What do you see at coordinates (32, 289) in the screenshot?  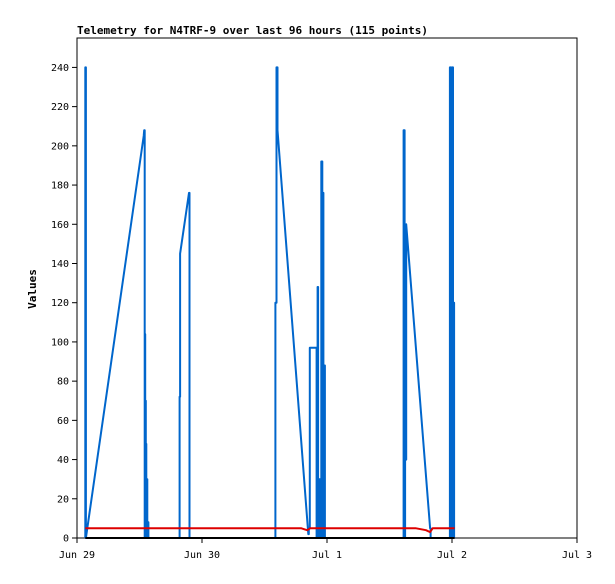 I see `y-axis-label: Values` at bounding box center [32, 289].